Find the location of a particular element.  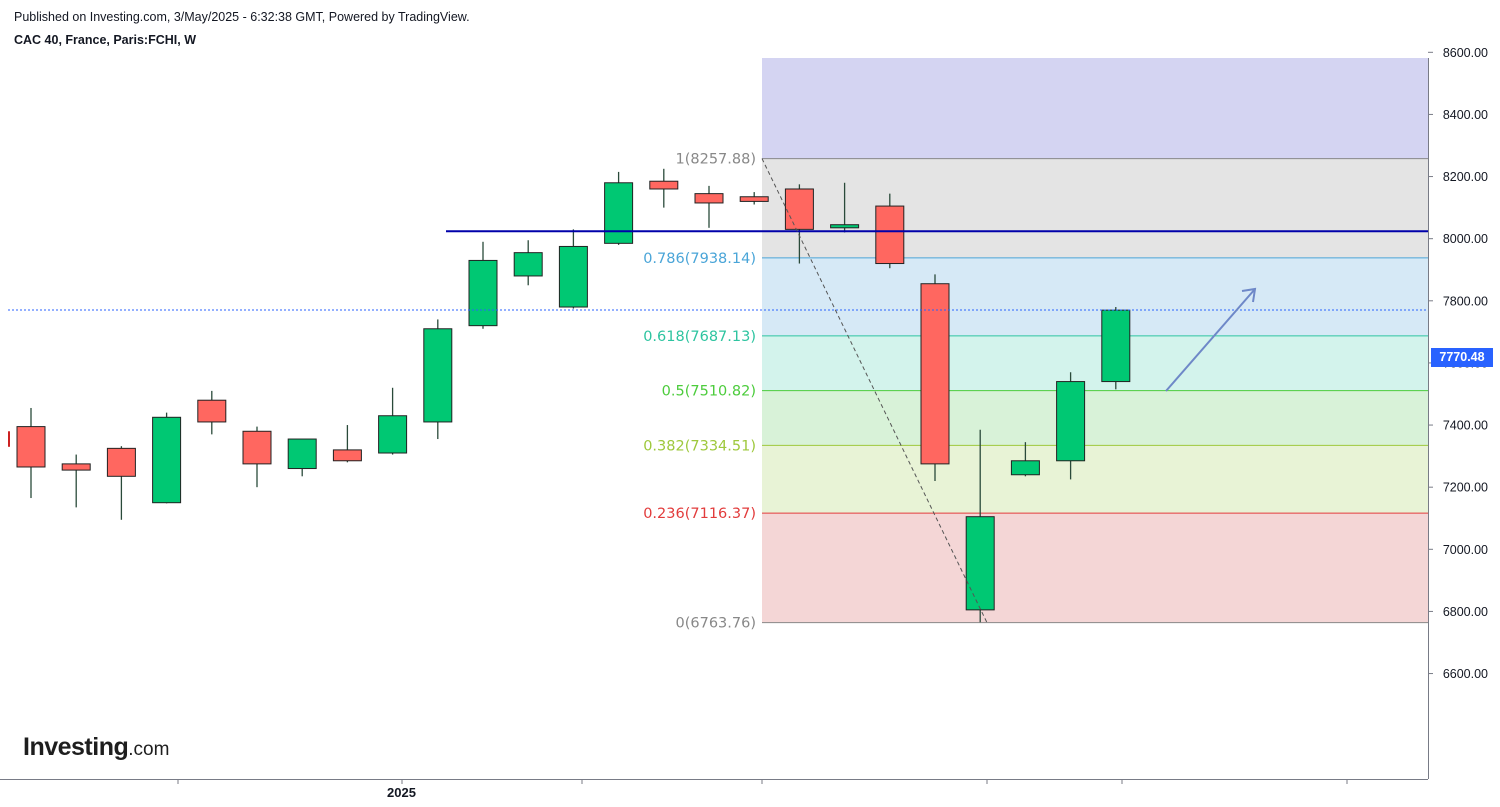

fib-label-0.5: 0.5(7510.82) is located at coordinates (709, 392).